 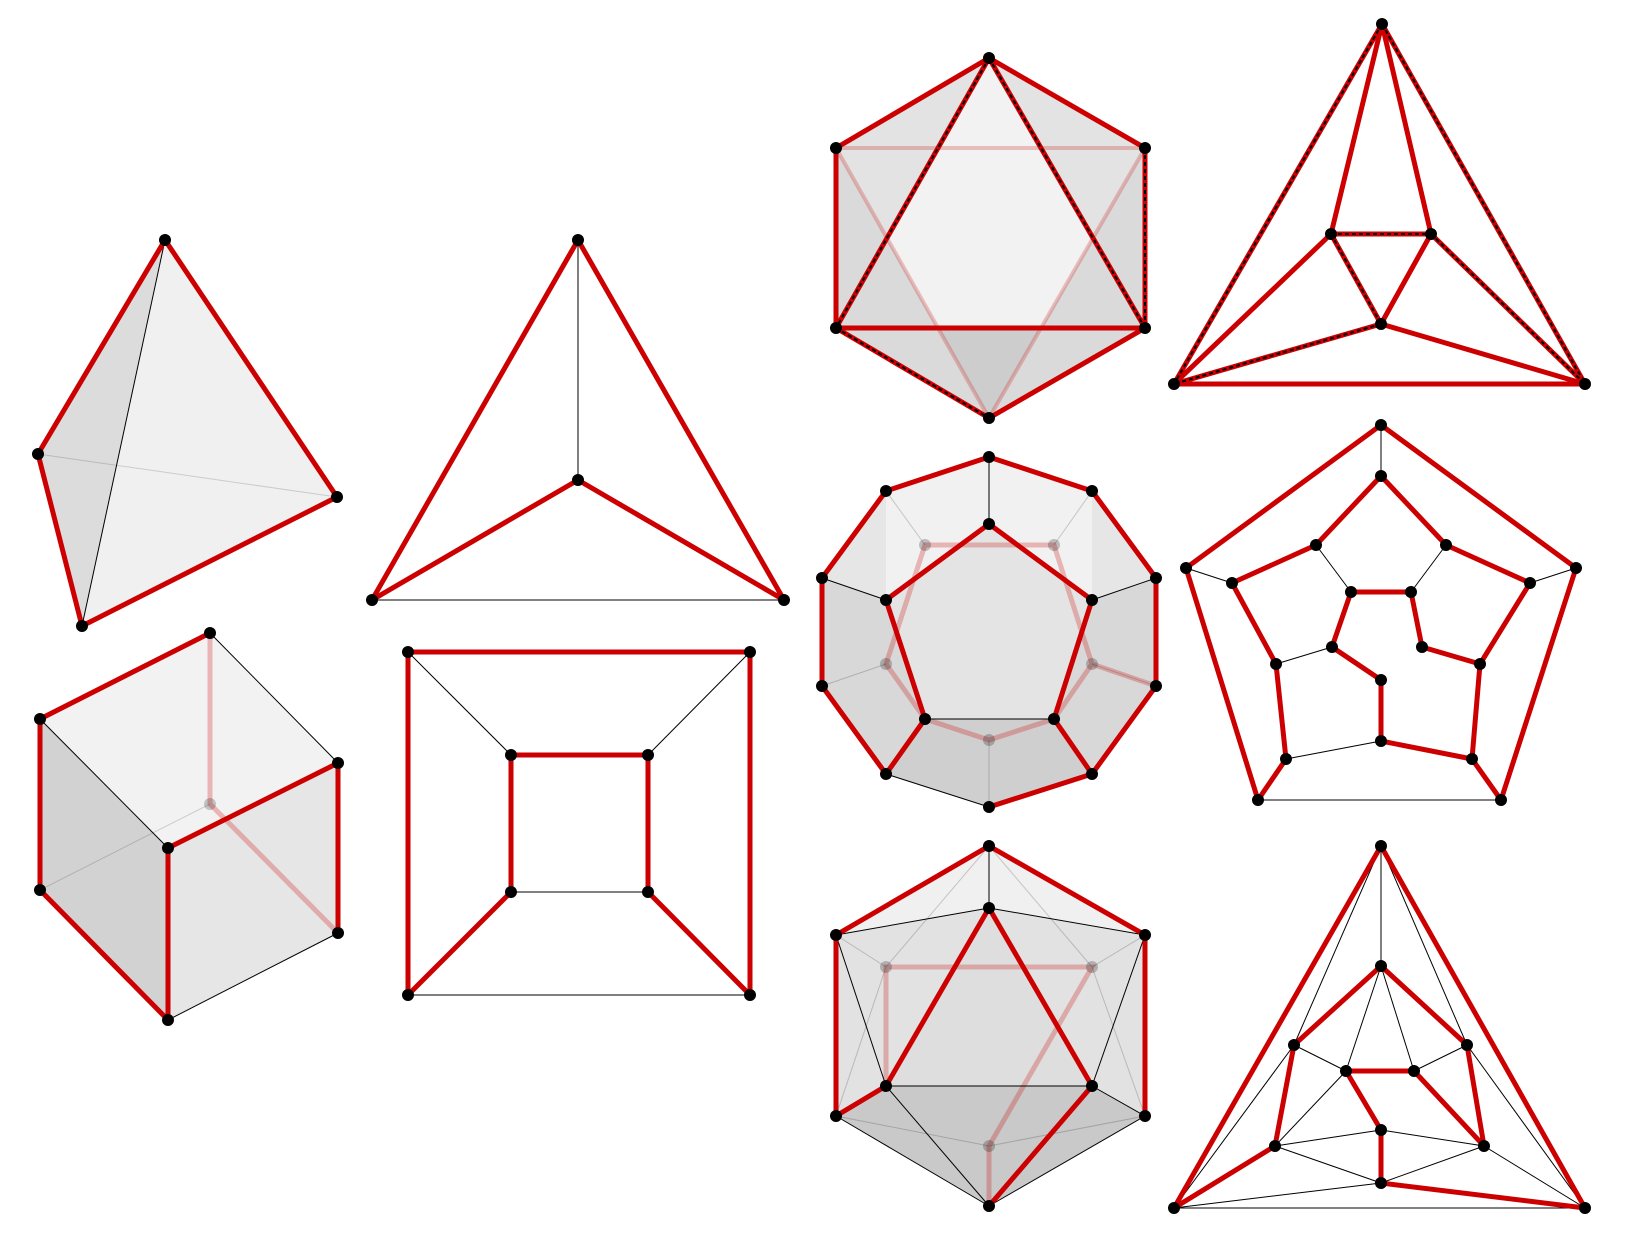 I want to click on front-face, so click(x=989, y=621).